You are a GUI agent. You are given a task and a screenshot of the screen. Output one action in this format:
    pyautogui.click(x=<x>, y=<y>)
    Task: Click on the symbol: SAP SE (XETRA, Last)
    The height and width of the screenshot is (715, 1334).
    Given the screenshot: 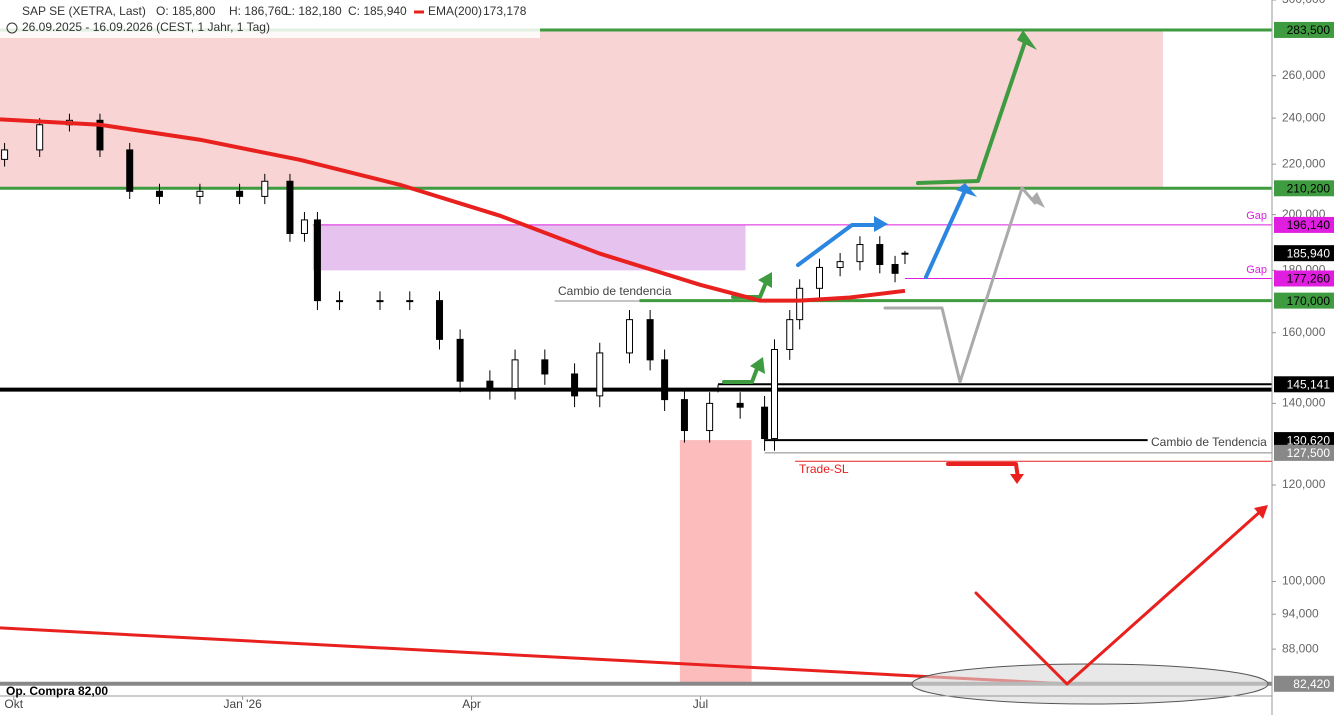 What is the action you would take?
    pyautogui.click(x=84, y=11)
    